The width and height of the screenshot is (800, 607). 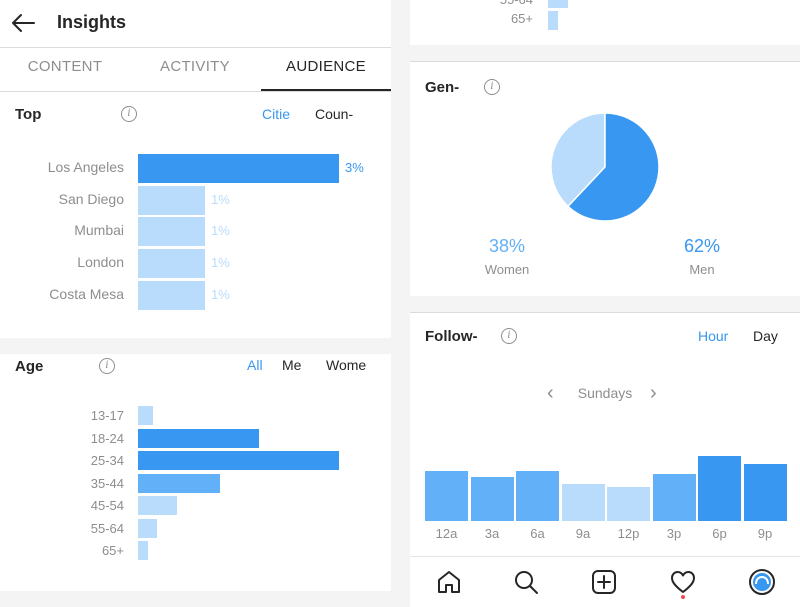 What do you see at coordinates (683, 583) in the screenshot?
I see `activity-heart-icon` at bounding box center [683, 583].